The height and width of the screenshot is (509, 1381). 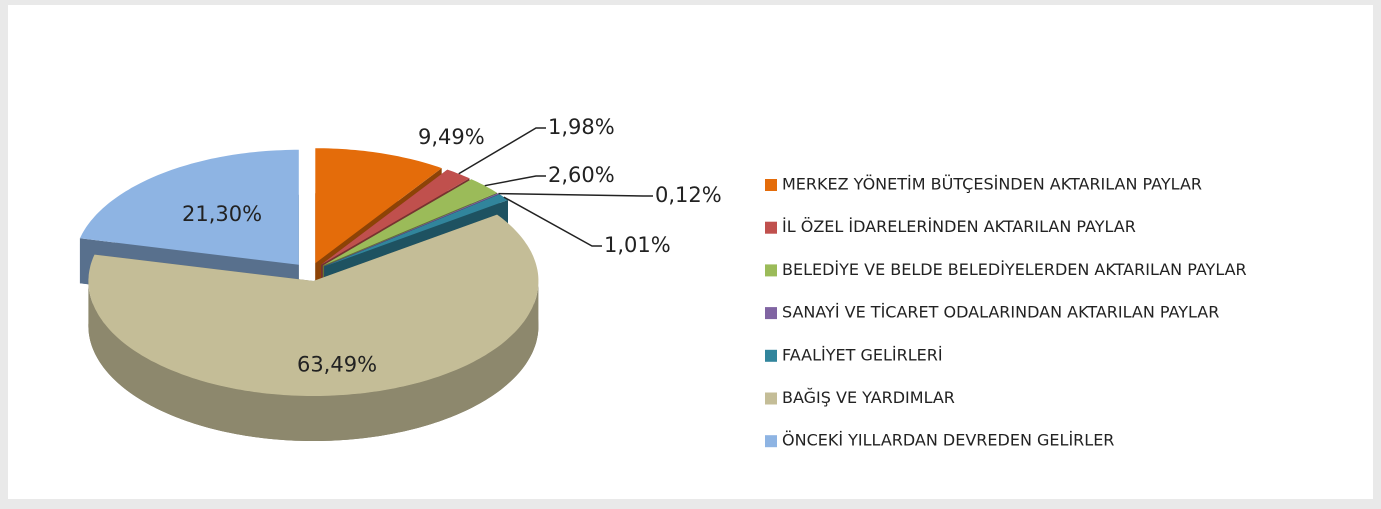 I want to click on value-label: 63,49%, so click(x=337, y=365).